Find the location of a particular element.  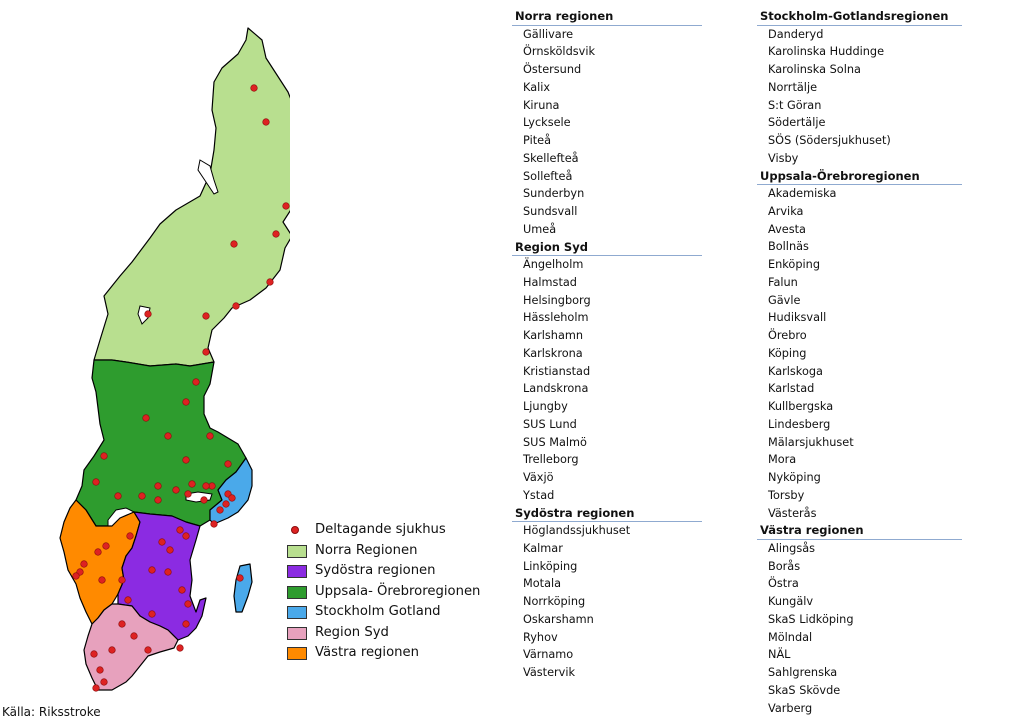

hospital-list-item: Visby is located at coordinates (783, 158).